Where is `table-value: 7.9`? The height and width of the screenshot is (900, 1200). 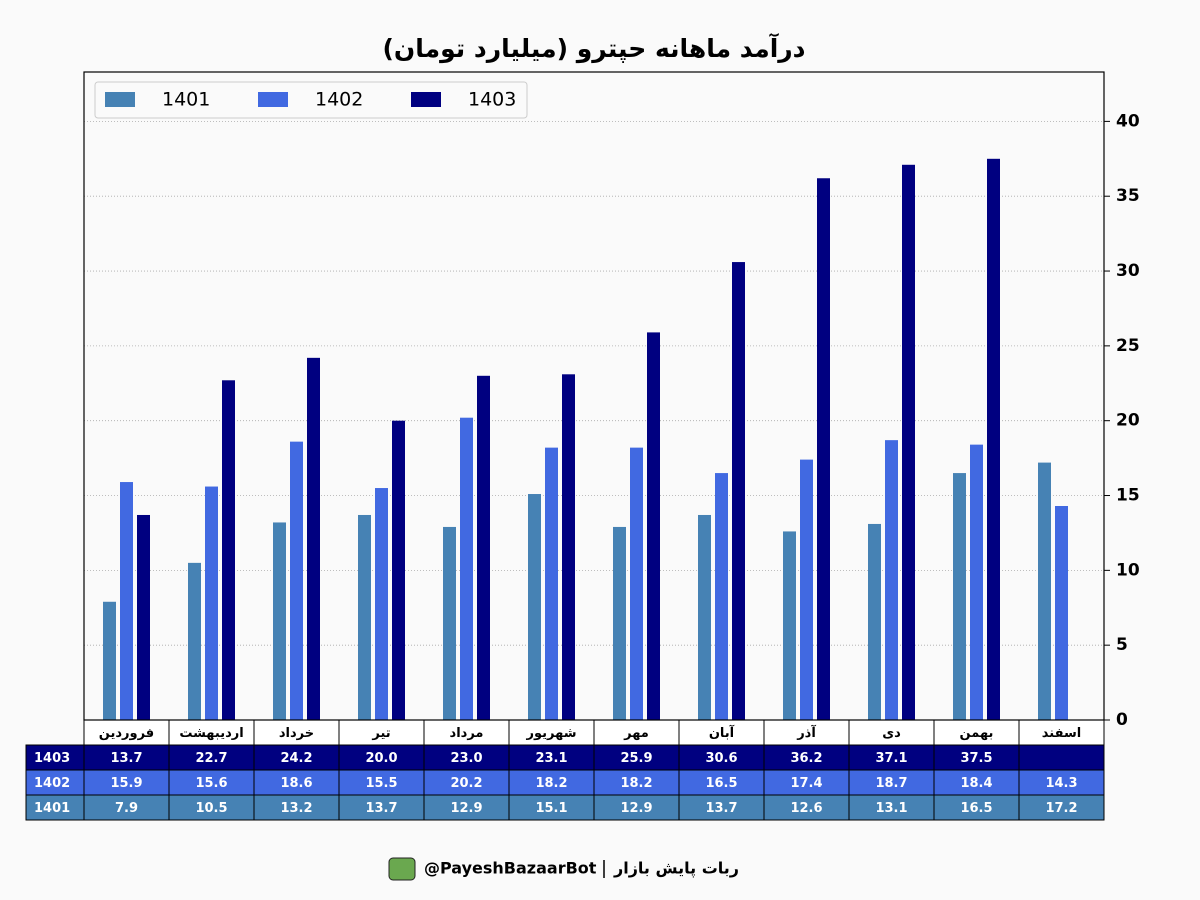 table-value: 7.9 is located at coordinates (126, 808).